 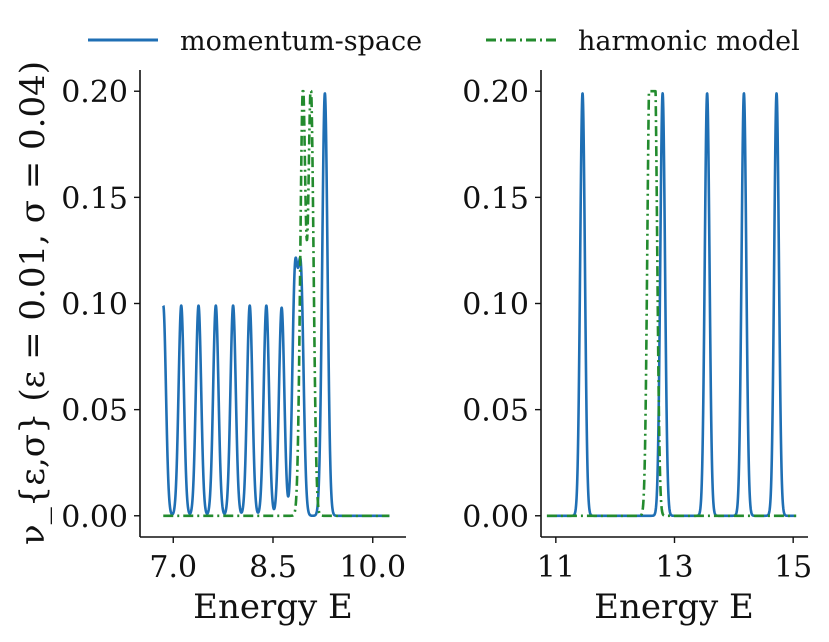 What do you see at coordinates (273, 567) in the screenshot?
I see `x-tick-label: 8.5` at bounding box center [273, 567].